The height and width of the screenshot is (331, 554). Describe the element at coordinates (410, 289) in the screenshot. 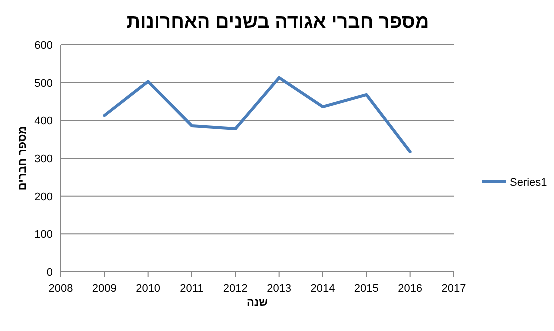

I see `x-tick-label: 2016` at that location.